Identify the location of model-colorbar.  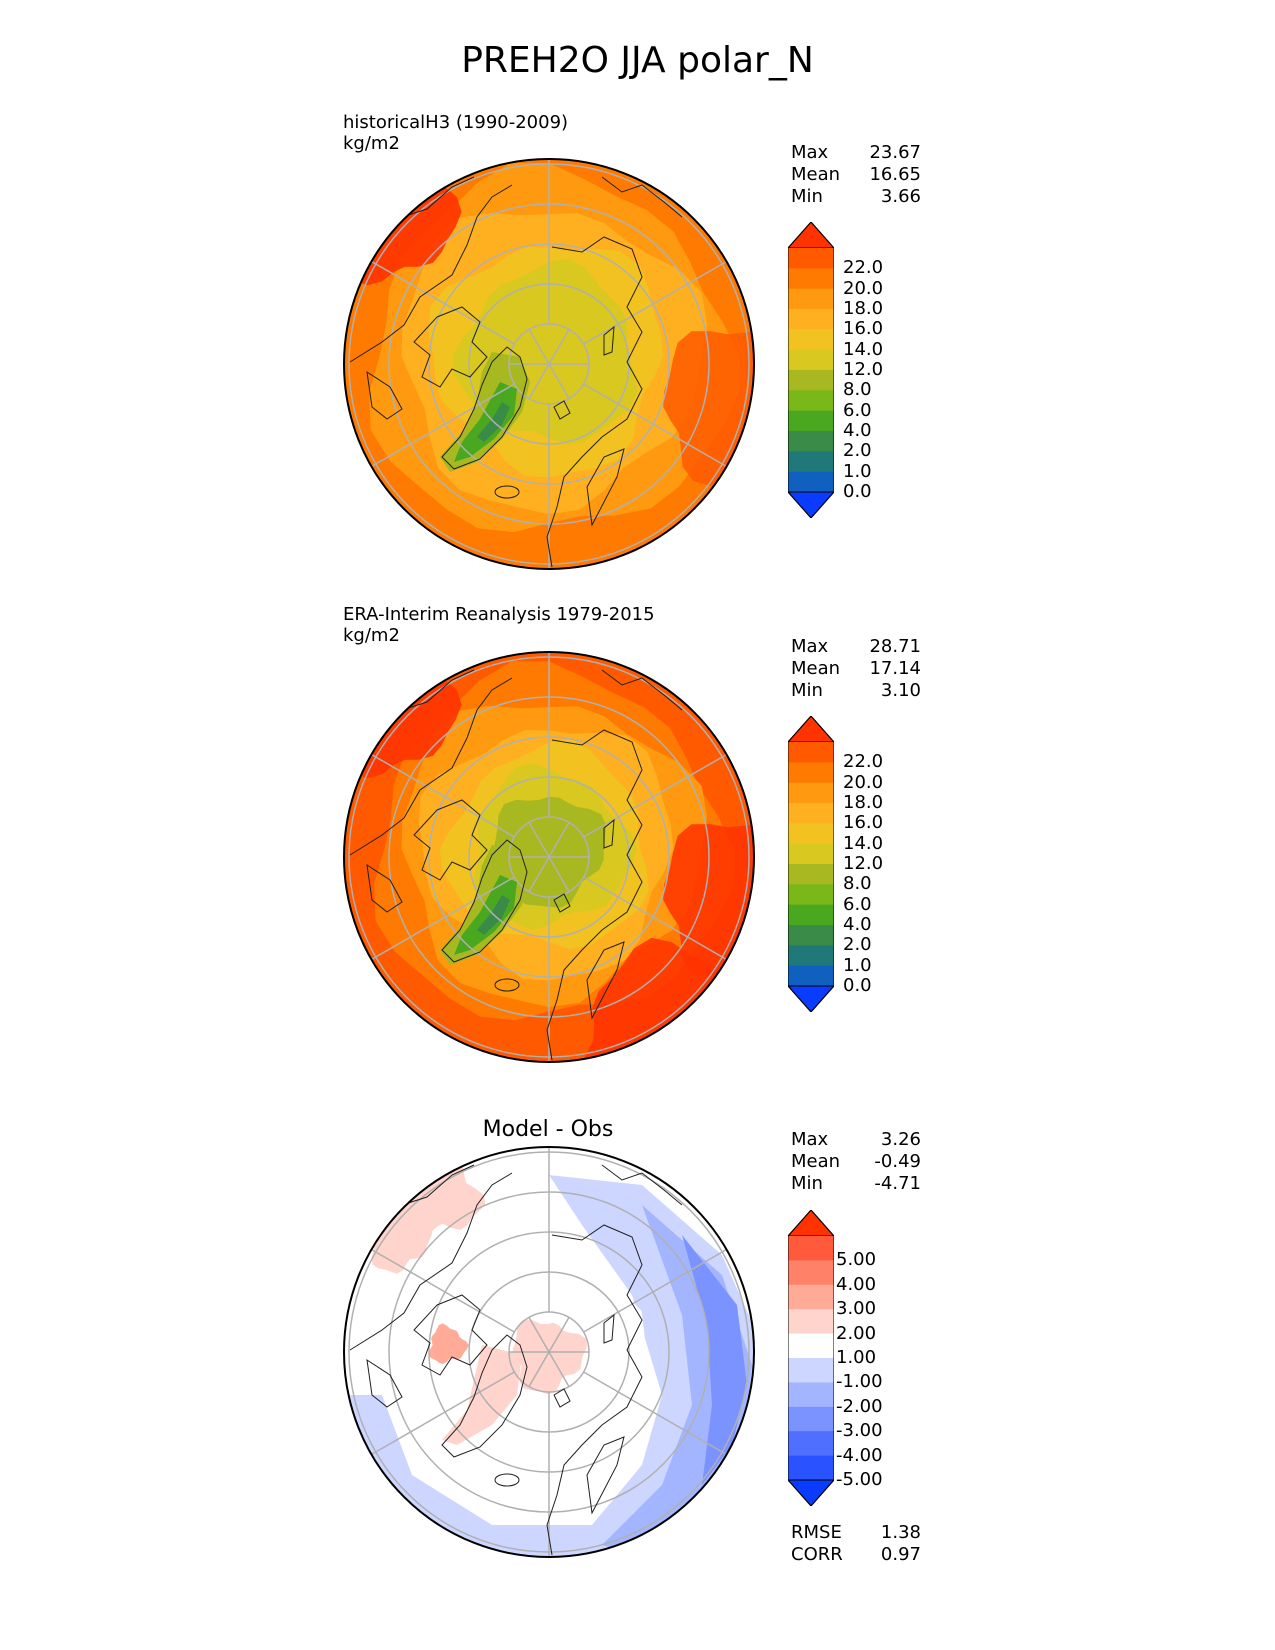
(811, 370).